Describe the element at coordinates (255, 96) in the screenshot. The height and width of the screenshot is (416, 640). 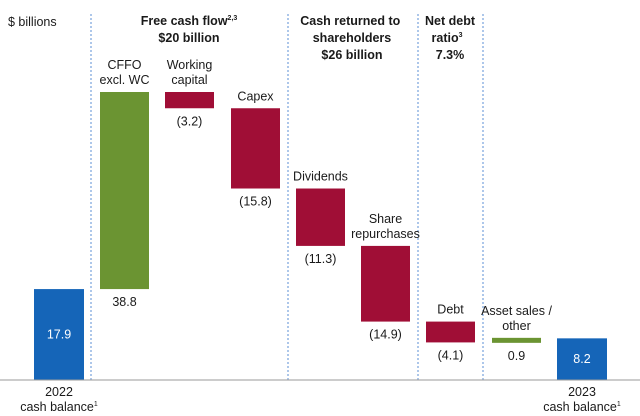
I see `category-label-capex: Capex` at that location.